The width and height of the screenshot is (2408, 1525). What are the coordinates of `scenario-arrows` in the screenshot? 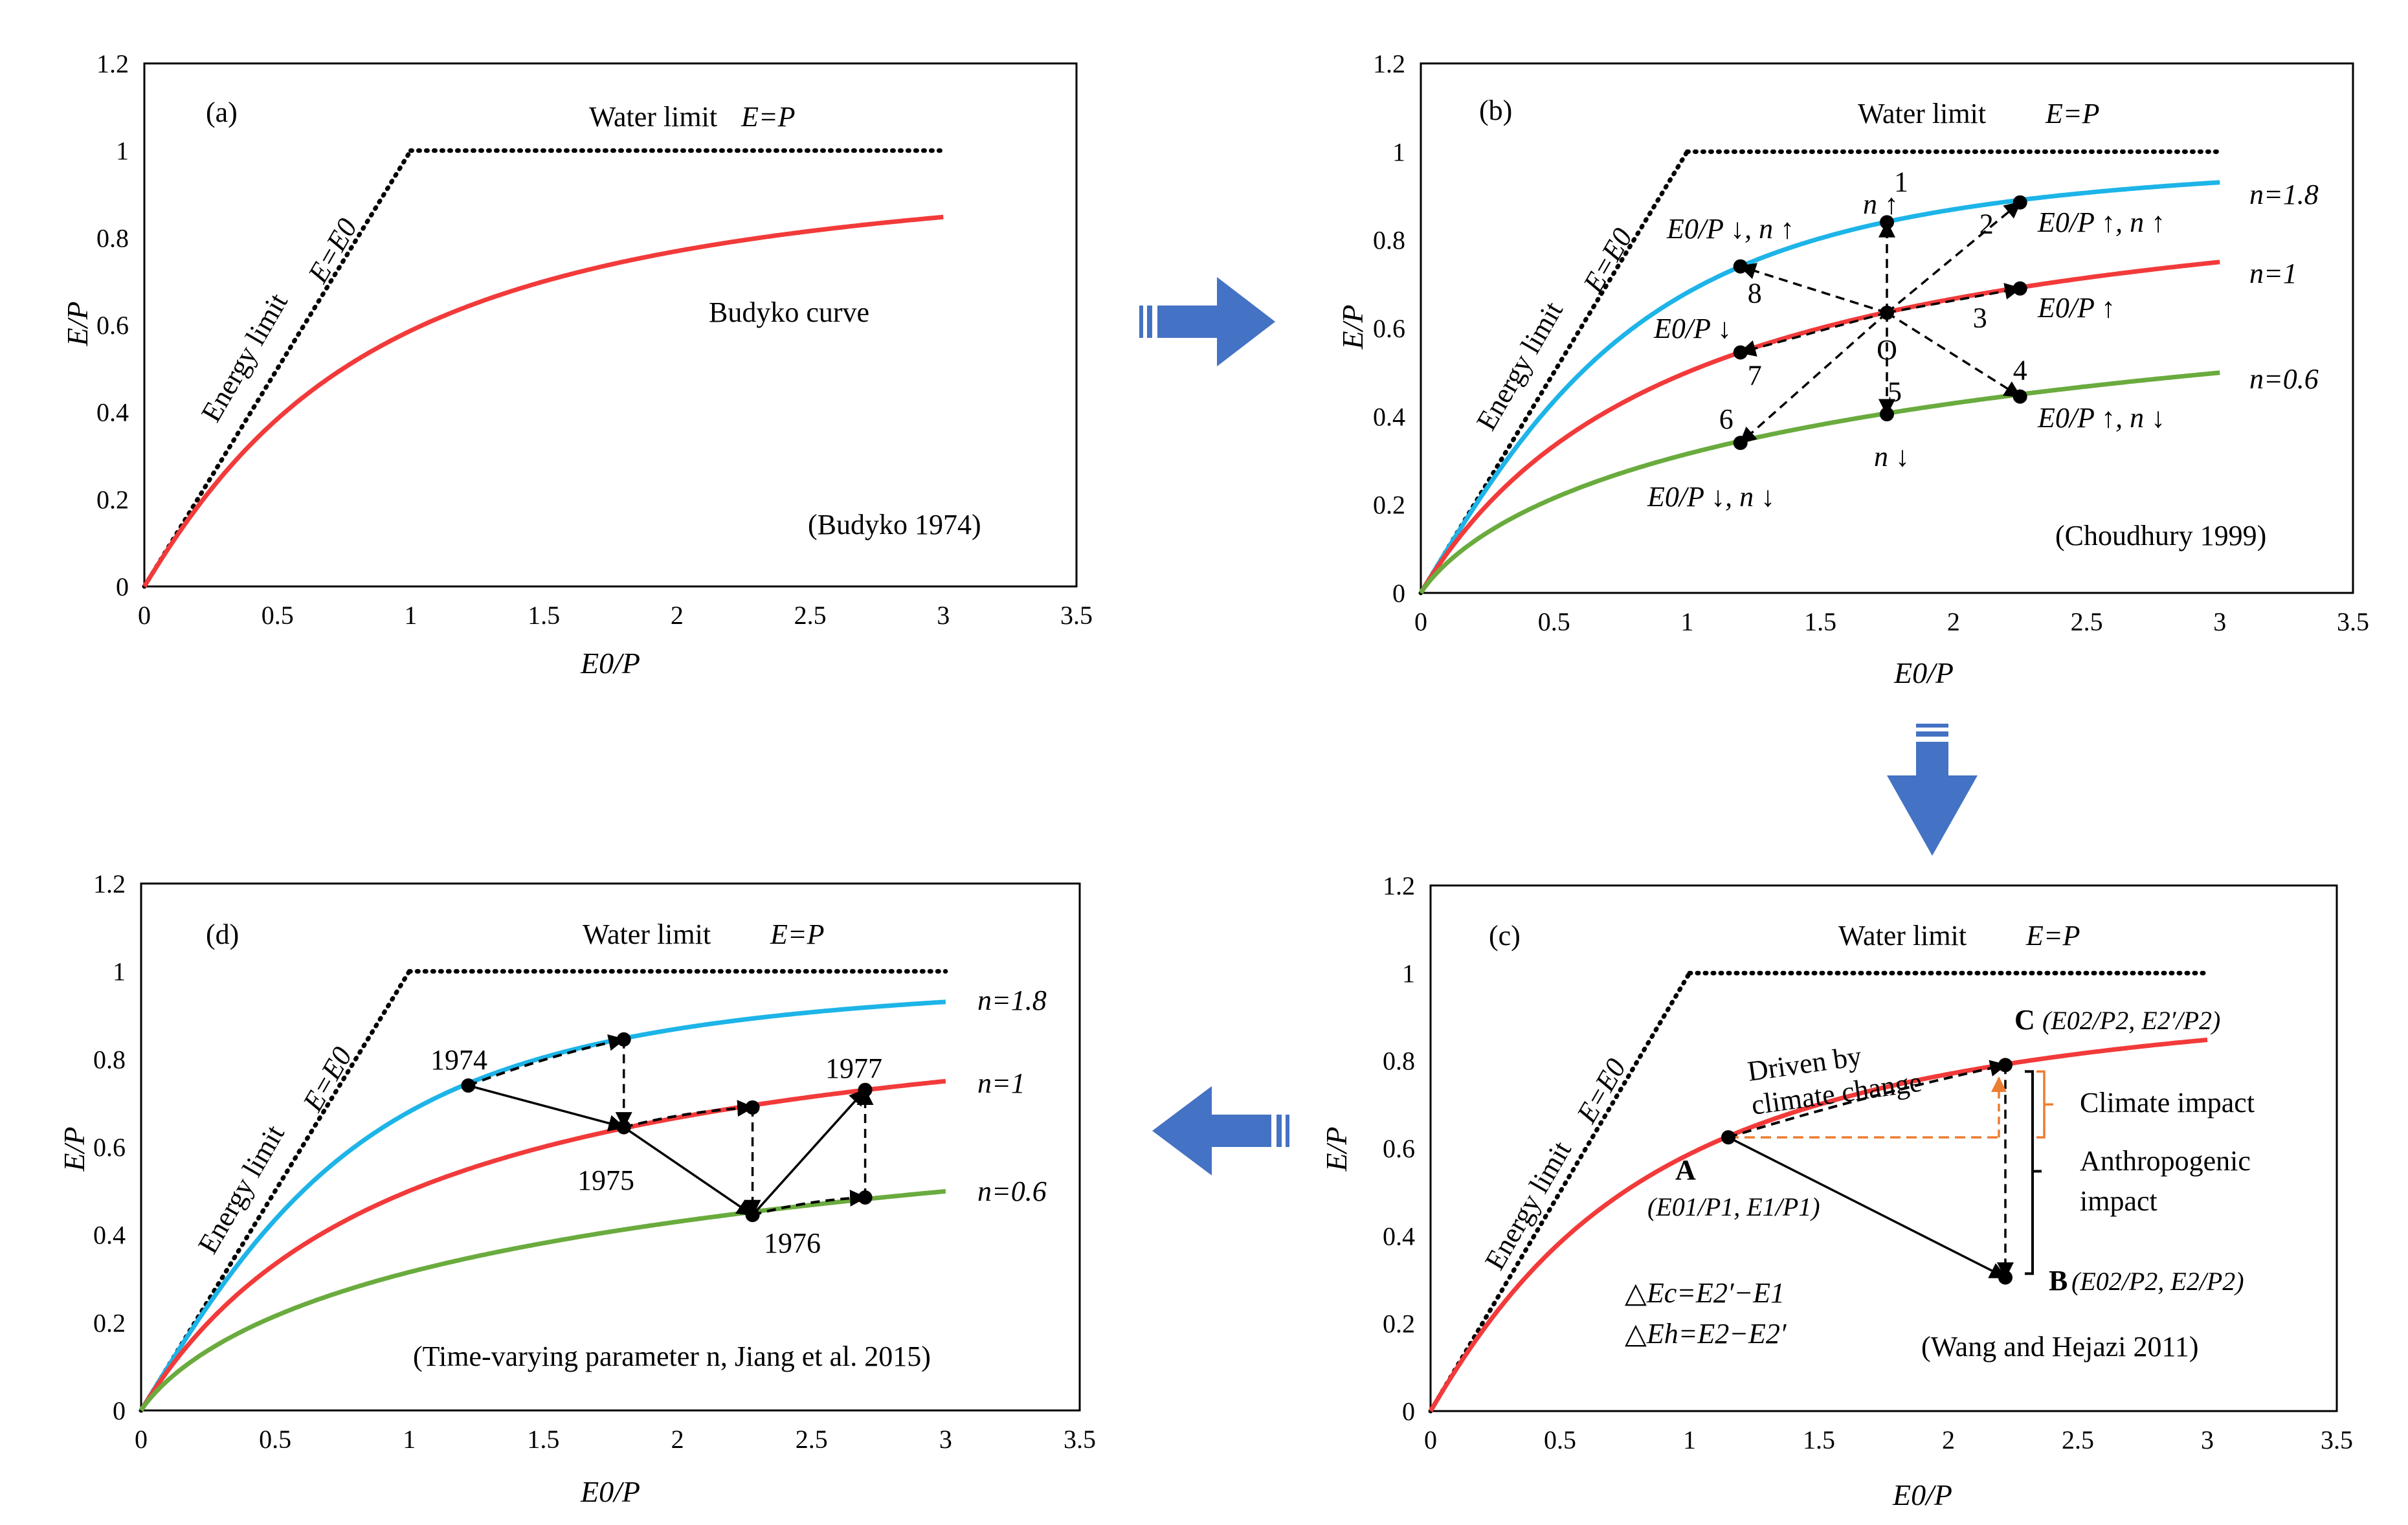 It's located at (1880, 322).